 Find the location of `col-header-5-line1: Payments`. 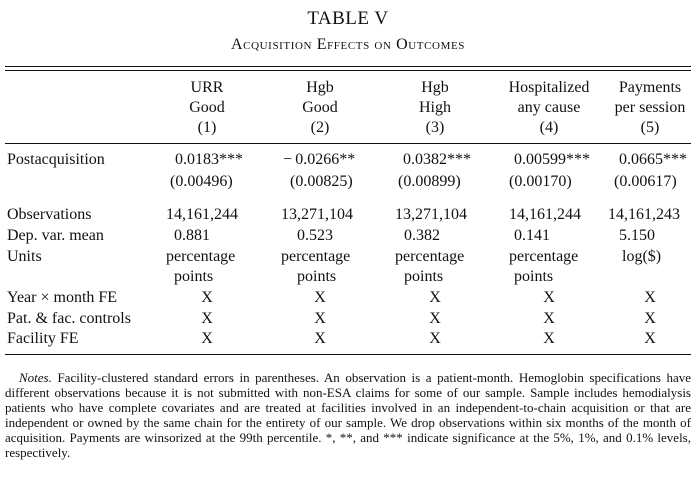

col-header-5-line1: Payments is located at coordinates (650, 87).